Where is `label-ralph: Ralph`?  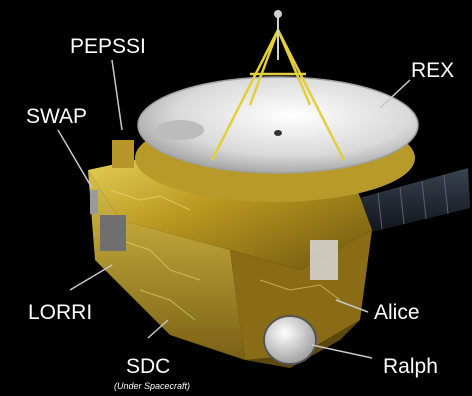 label-ralph: Ralph is located at coordinates (410, 366).